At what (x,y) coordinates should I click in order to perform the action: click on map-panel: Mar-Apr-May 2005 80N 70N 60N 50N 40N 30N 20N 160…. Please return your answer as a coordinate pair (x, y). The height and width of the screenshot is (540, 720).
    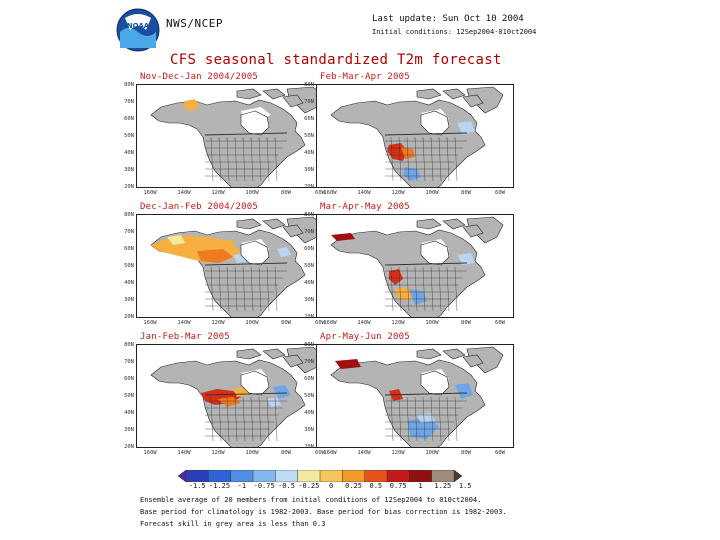
    Looking at the image, I should click on (409, 267).